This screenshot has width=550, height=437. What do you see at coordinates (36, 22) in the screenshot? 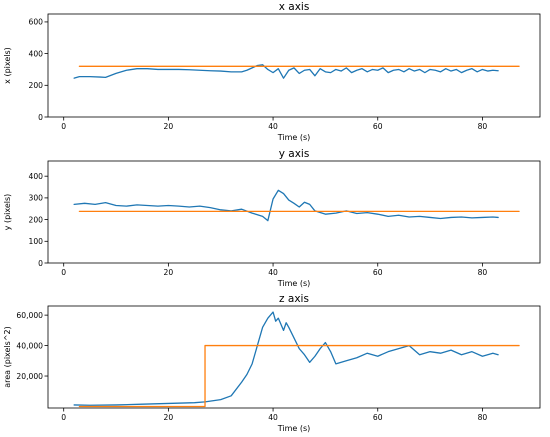
I see `x-axis-y-tick-label: 600` at bounding box center [36, 22].